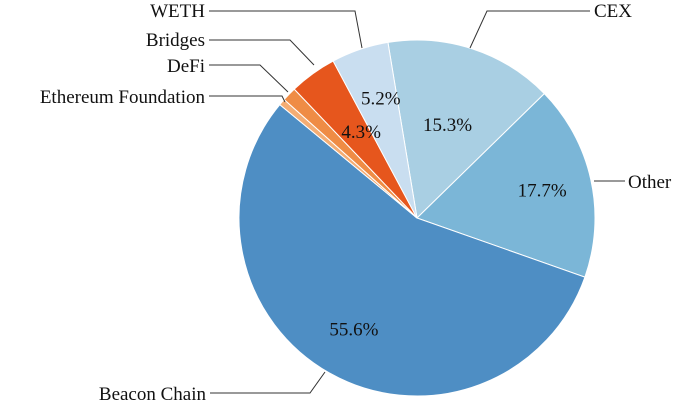 This screenshot has height=405, width=685. What do you see at coordinates (247, 99) in the screenshot?
I see `leader-line-ethereum-foundation` at bounding box center [247, 99].